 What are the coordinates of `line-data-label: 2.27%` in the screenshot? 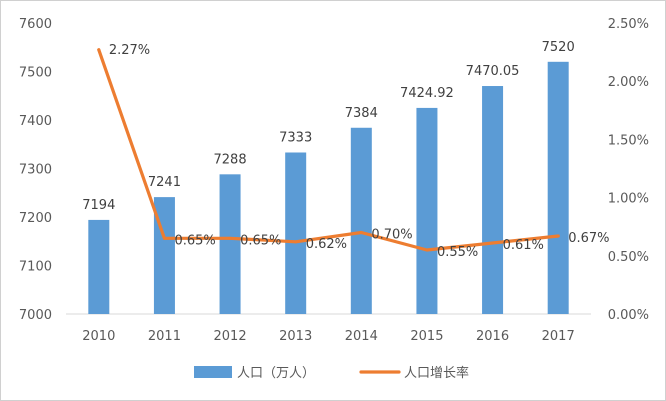 It's located at (129, 50).